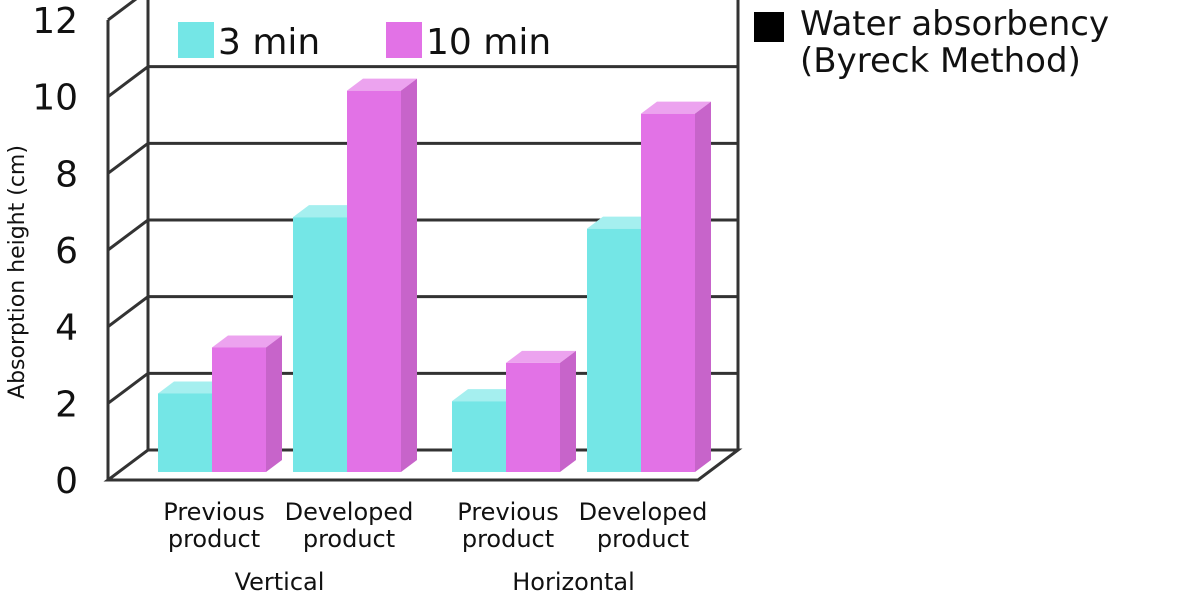  I want to click on y-axis-label: Absorption height (cm), so click(17, 272).